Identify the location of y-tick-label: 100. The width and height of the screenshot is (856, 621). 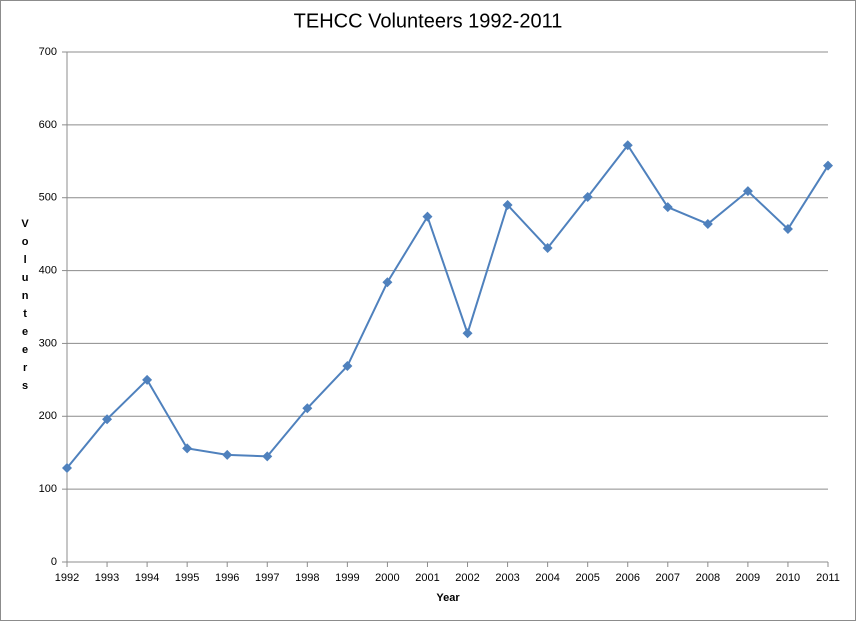
(48, 489).